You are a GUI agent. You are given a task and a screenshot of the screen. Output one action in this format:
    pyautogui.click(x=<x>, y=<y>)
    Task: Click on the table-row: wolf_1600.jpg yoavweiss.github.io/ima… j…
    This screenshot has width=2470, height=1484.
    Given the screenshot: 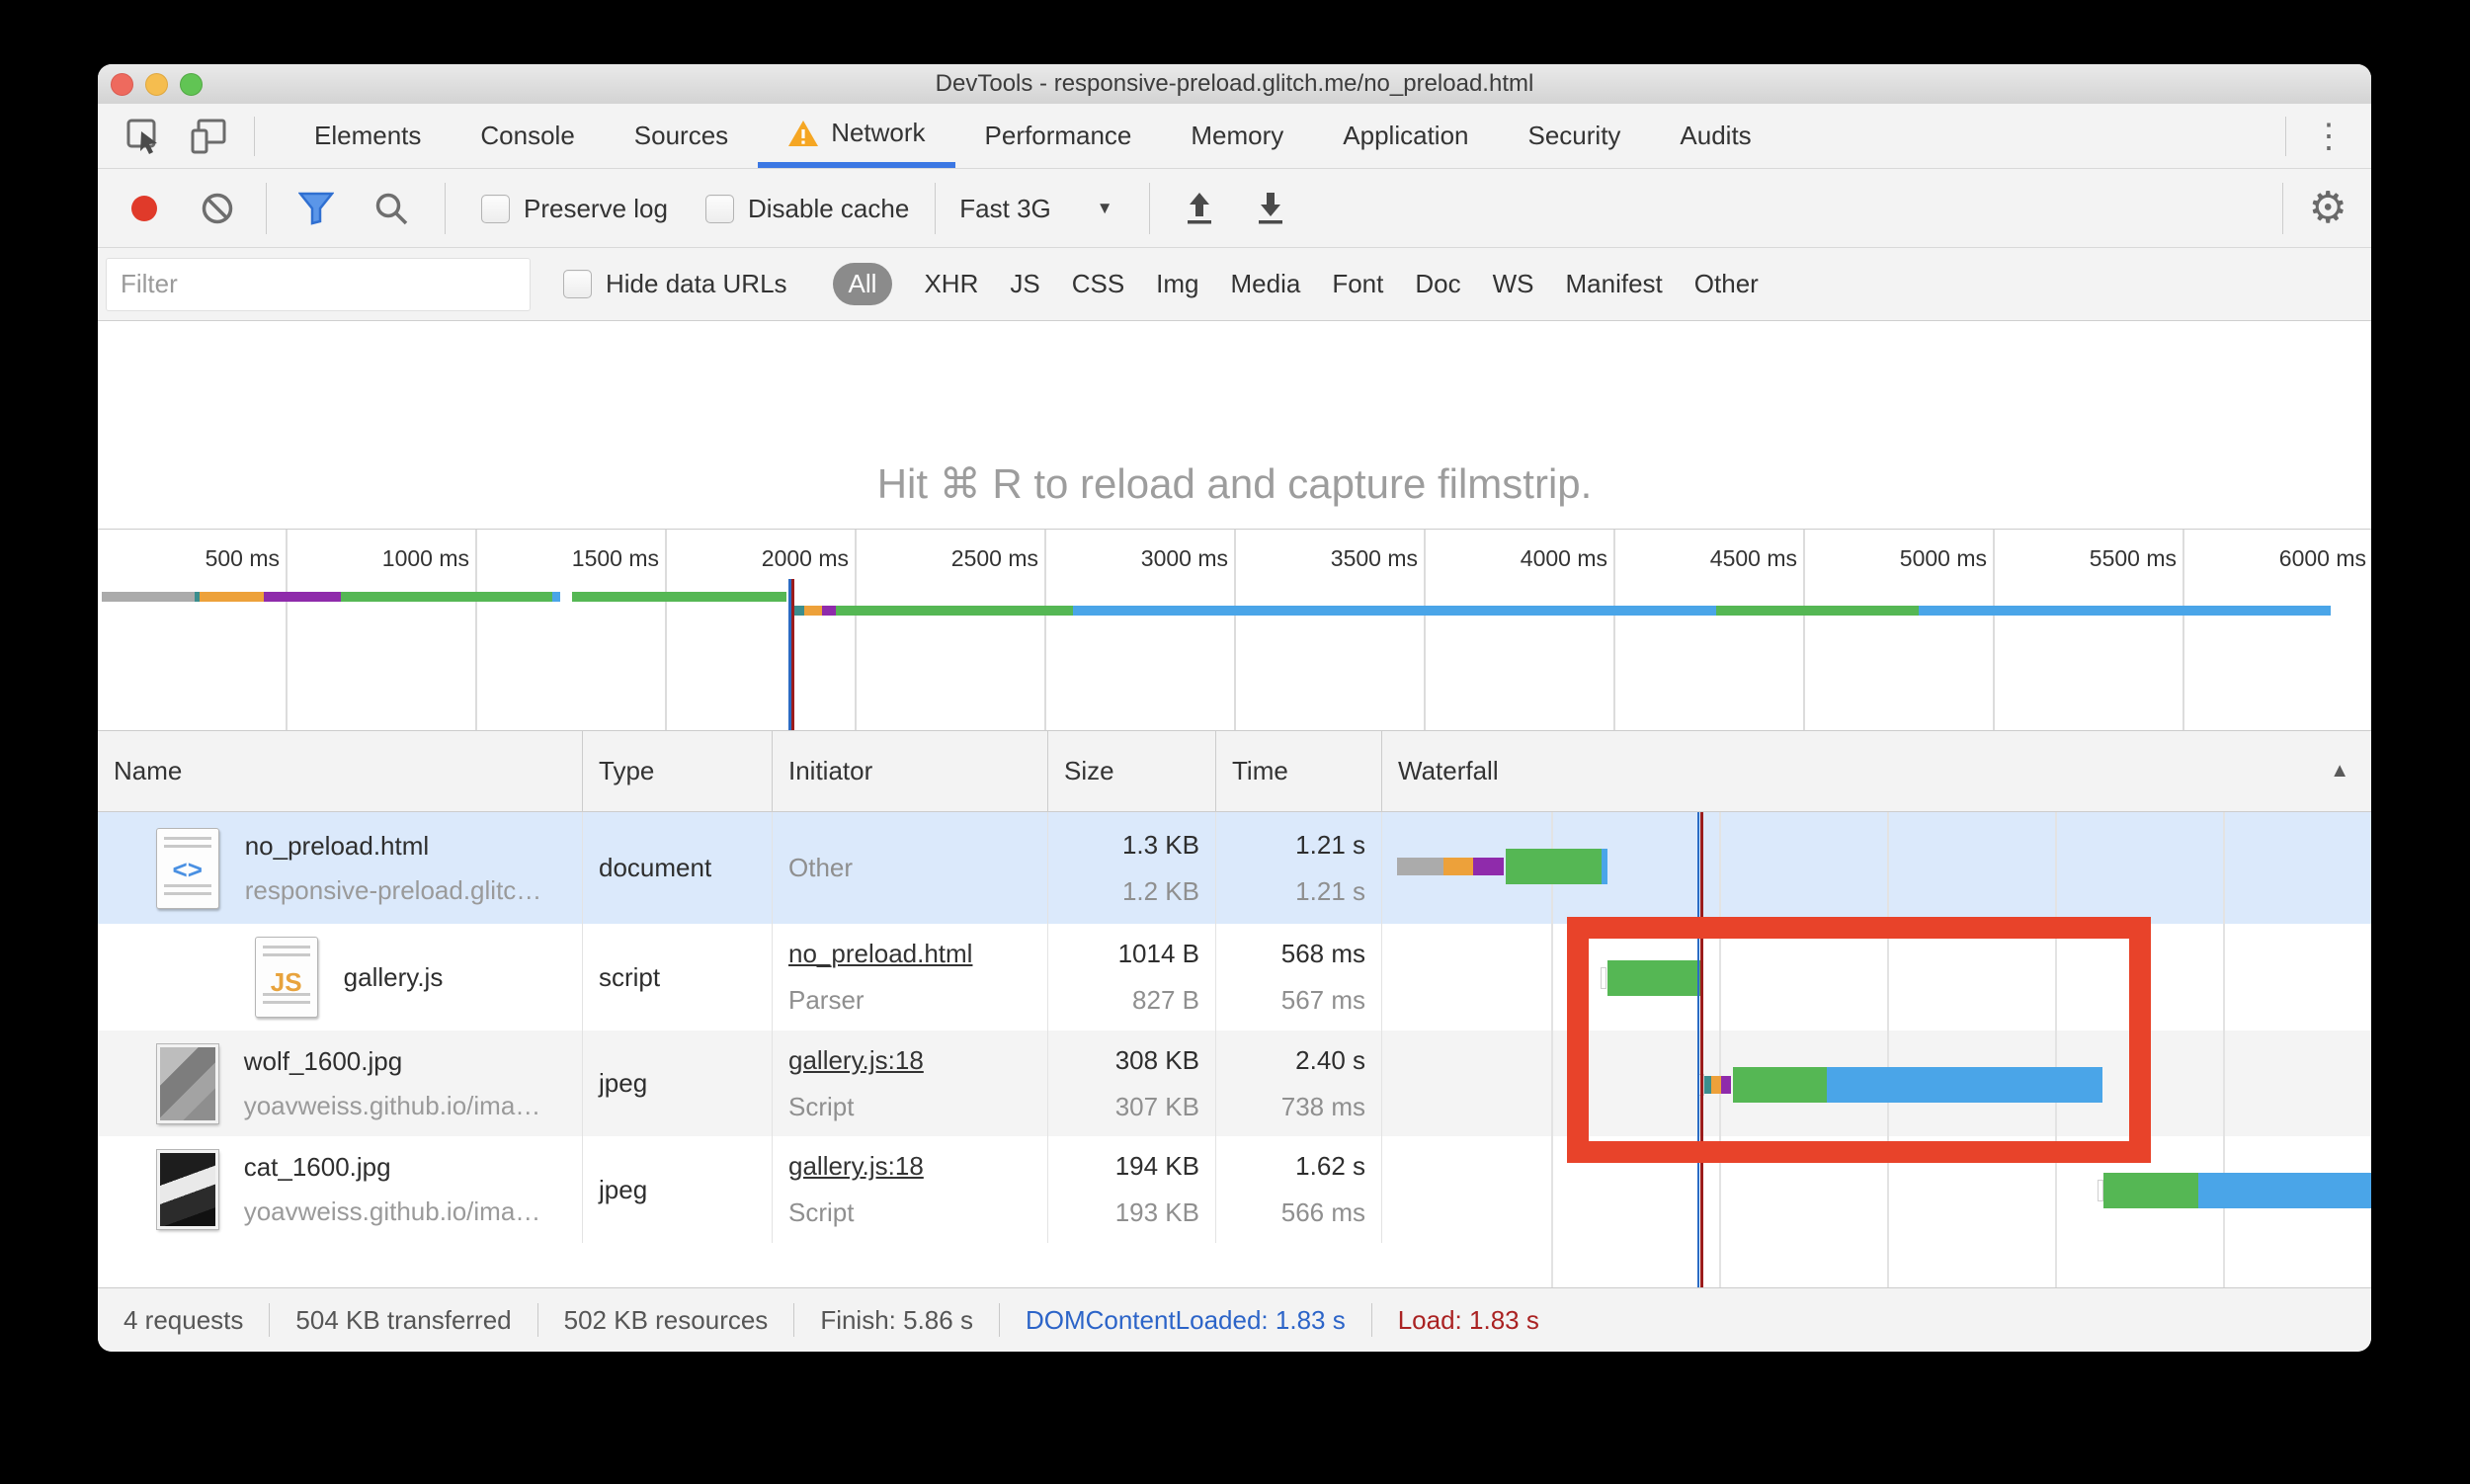 What is the action you would take?
    pyautogui.click(x=1234, y=1083)
    